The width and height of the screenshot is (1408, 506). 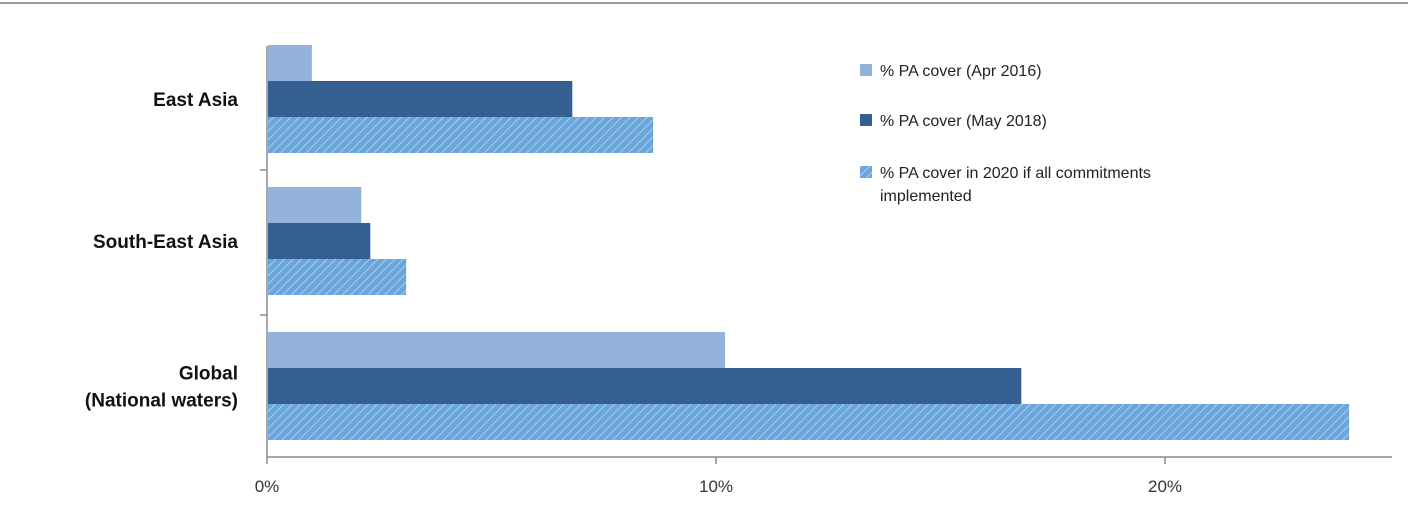 I want to click on category-label: (National waters), so click(x=161, y=401).